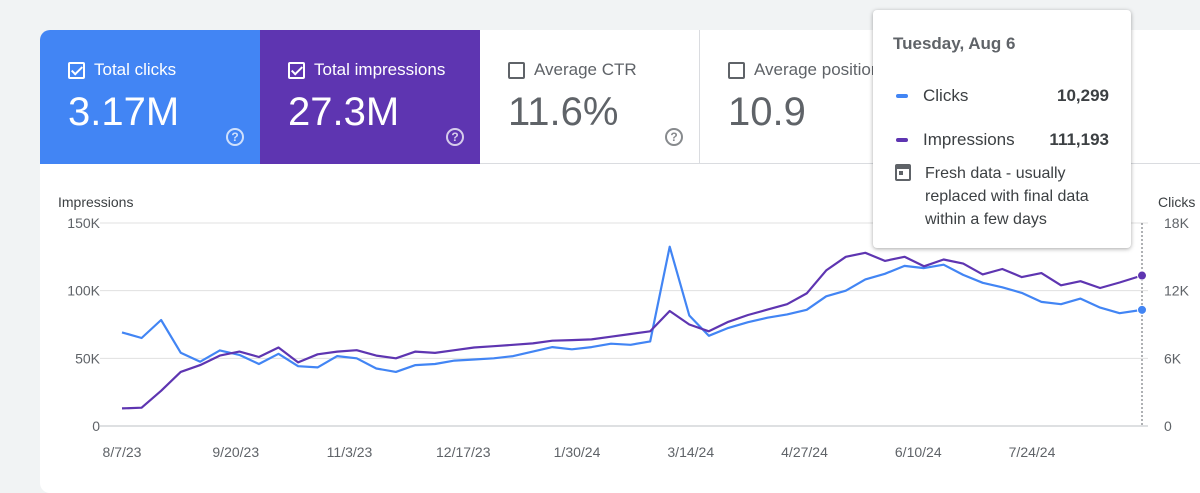  I want to click on y-tick-label-right: 18K, so click(1177, 223).